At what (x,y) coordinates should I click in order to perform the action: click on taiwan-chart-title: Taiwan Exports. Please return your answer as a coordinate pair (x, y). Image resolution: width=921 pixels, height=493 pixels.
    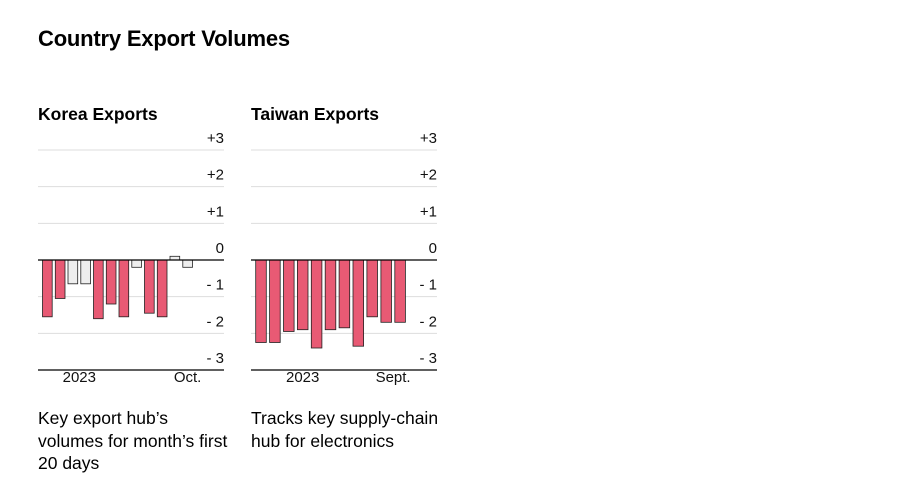
    Looking at the image, I should click on (315, 114).